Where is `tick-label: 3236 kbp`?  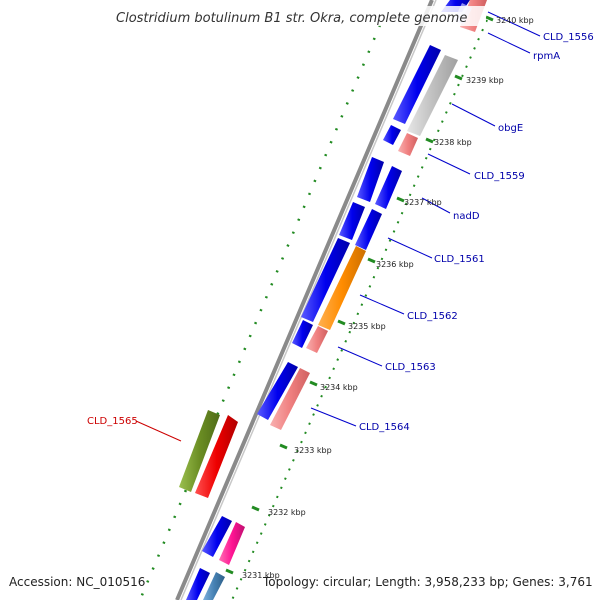 tick-label: 3236 kbp is located at coordinates (395, 264).